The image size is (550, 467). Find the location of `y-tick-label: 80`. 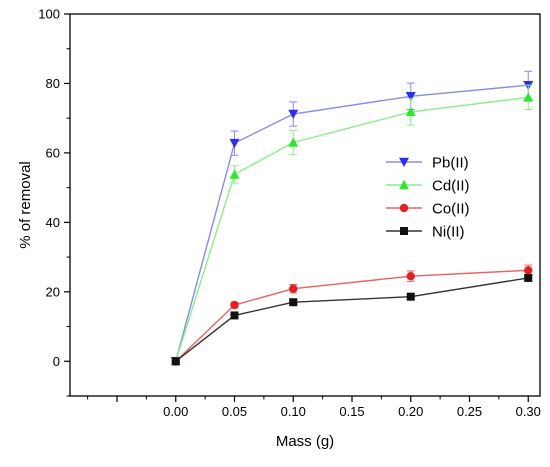

y-tick-label: 80 is located at coordinates (53, 83).